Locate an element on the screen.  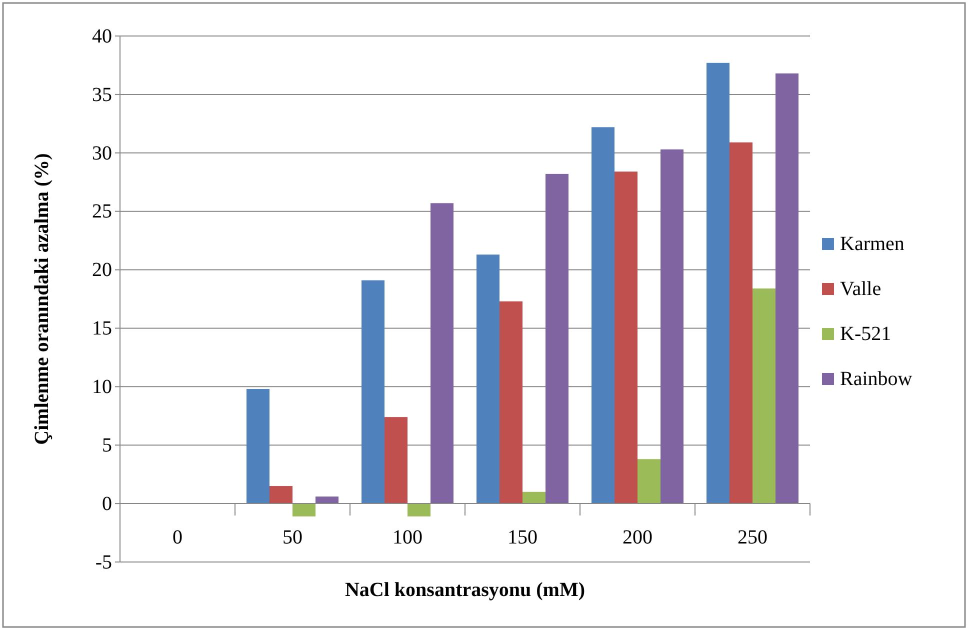
x-tick-label: 200 is located at coordinates (637, 537).